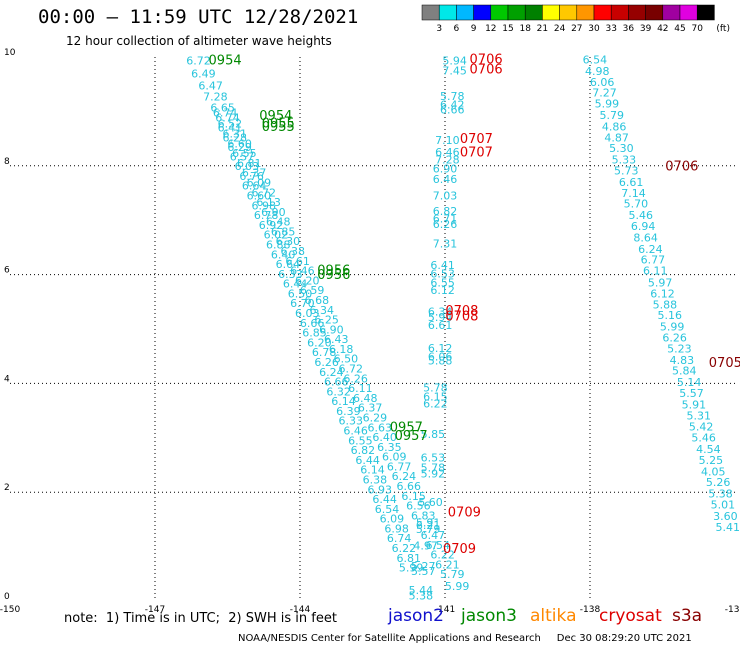  I want to click on y-tick-label: 2, so click(7, 488).